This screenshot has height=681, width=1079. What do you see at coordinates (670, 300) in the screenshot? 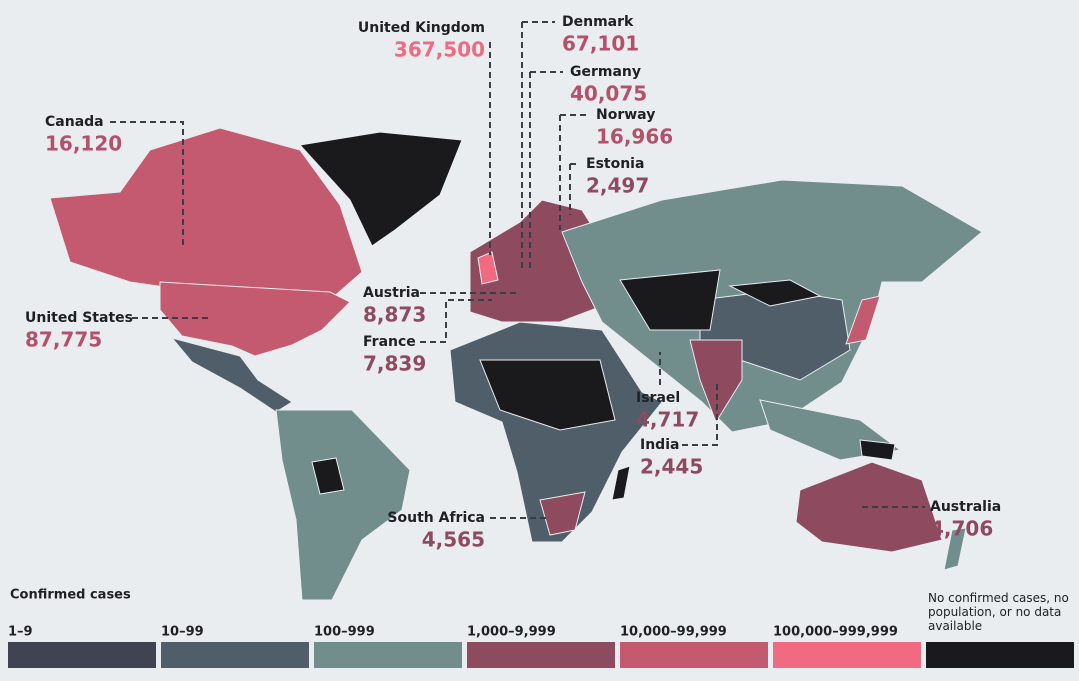
I see `central-asia` at bounding box center [670, 300].